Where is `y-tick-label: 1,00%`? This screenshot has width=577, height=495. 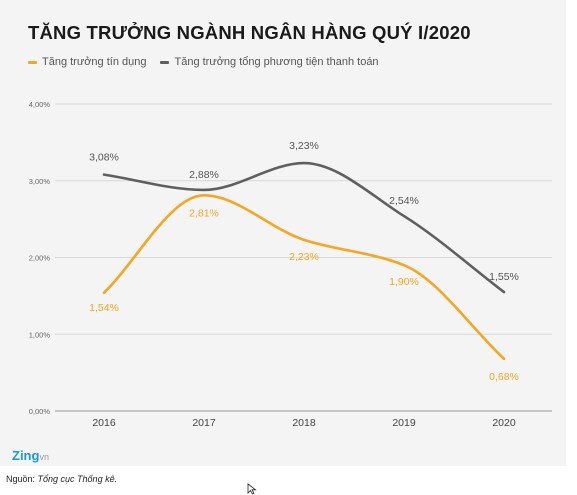
y-tick-label: 1,00% is located at coordinates (40, 334).